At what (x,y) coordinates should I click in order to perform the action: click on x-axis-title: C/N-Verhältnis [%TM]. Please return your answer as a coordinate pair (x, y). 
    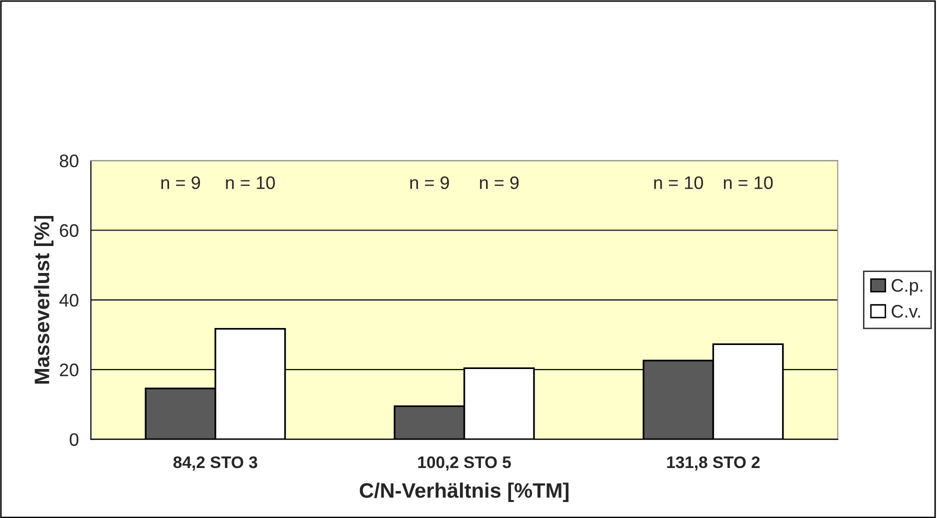
    Looking at the image, I should click on (464, 492).